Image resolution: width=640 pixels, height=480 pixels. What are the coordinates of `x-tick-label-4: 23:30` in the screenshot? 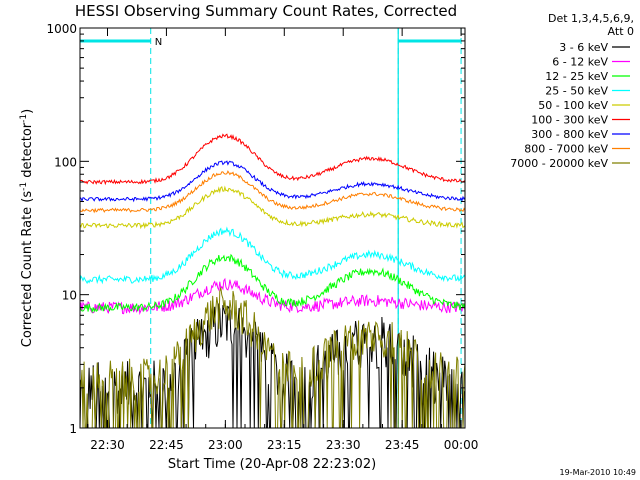 It's located at (343, 445).